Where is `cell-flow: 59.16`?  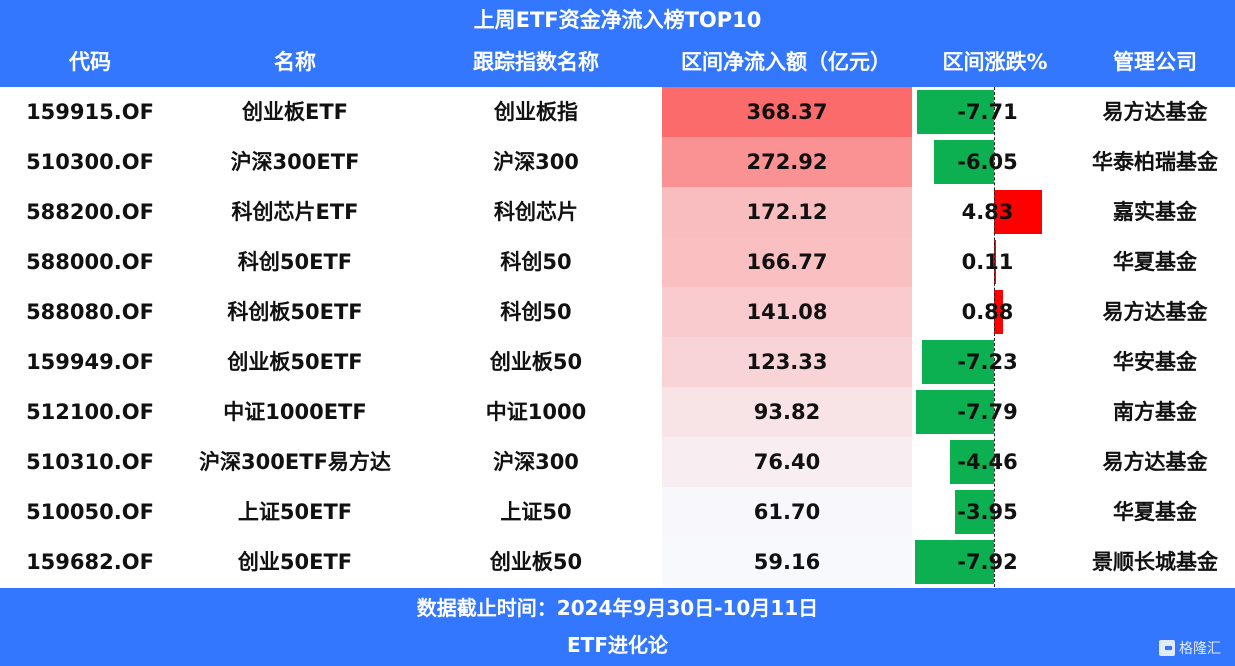
cell-flow: 59.16 is located at coordinates (787, 562).